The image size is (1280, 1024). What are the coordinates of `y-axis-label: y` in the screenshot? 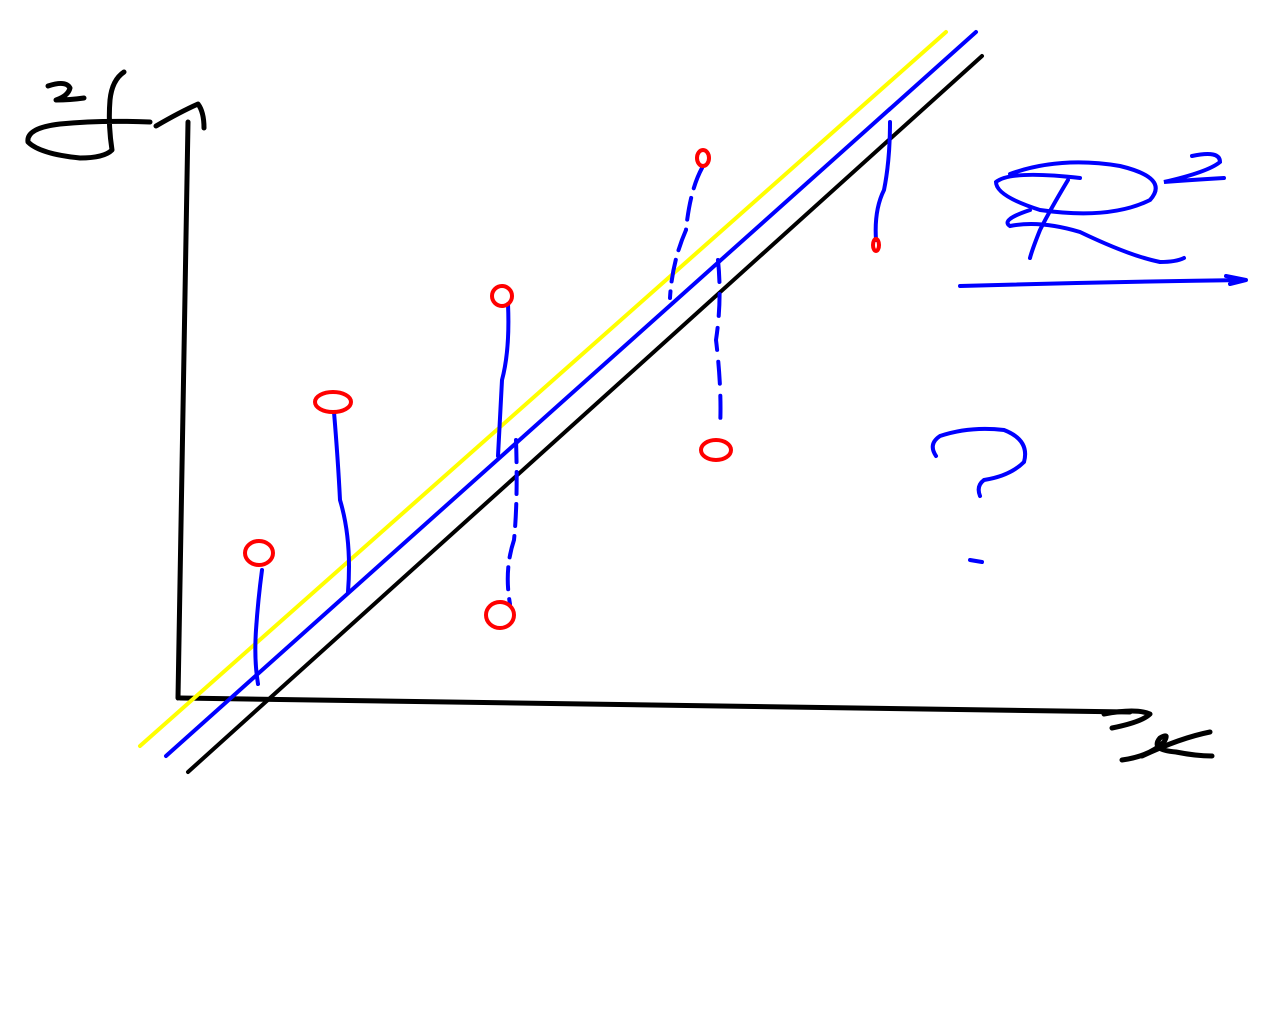 It's located at (89, 115).